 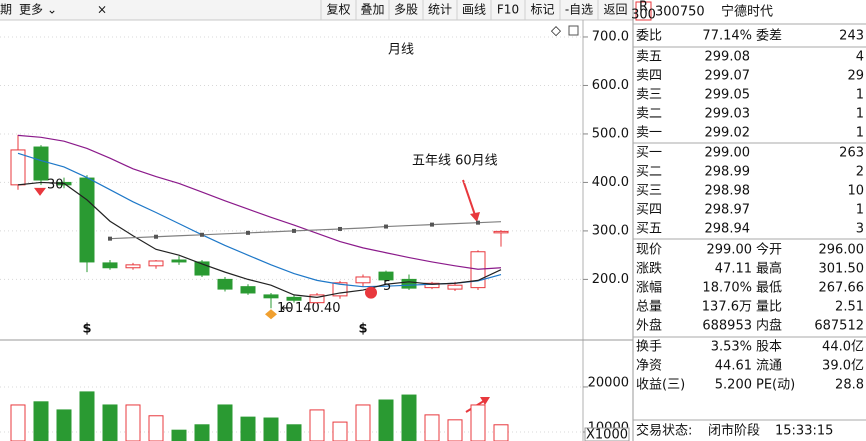 What do you see at coordinates (406, 10) in the screenshot?
I see `toolbar-button: 多股` at bounding box center [406, 10].